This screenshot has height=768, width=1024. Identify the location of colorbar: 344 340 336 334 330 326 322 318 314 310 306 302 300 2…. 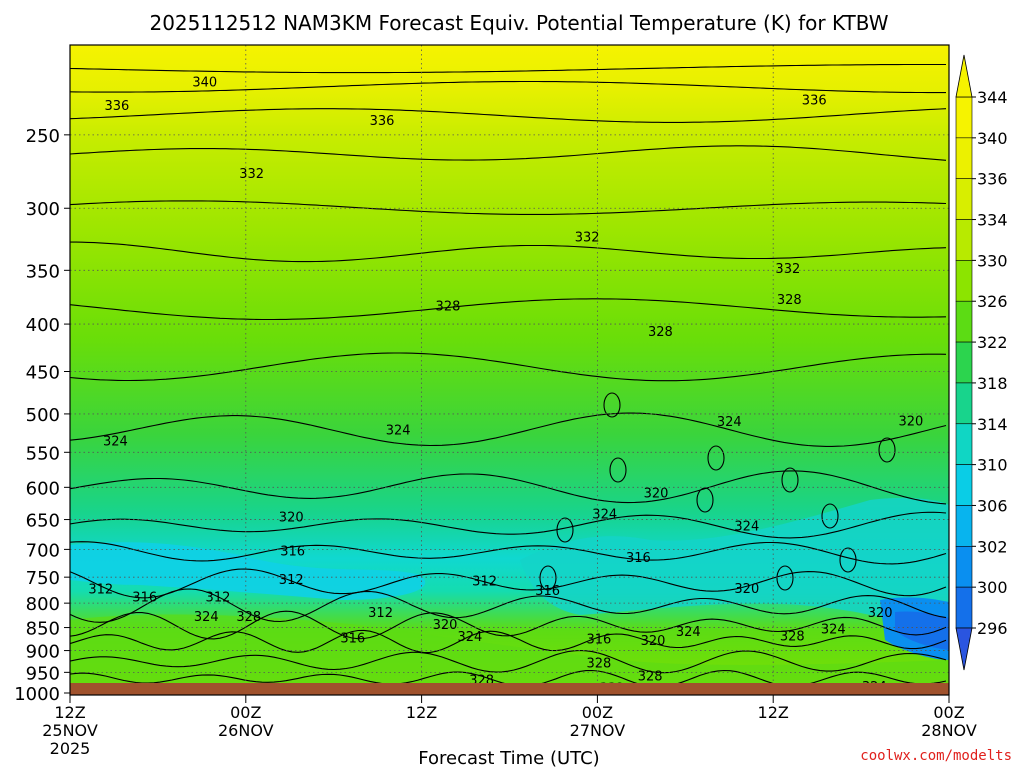
(981, 362).